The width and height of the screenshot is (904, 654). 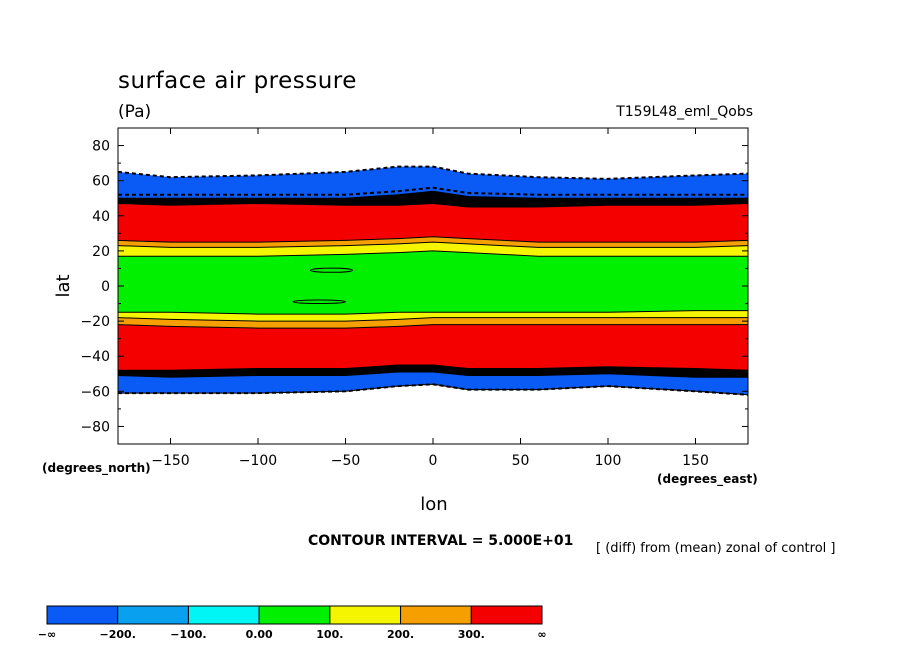 I want to click on contour-south-orange, so click(x=433, y=326).